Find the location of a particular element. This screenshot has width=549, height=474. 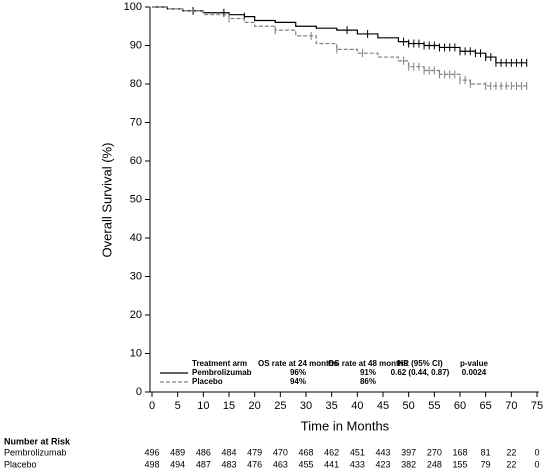

x-tick-label: 35 is located at coordinates (332, 406).